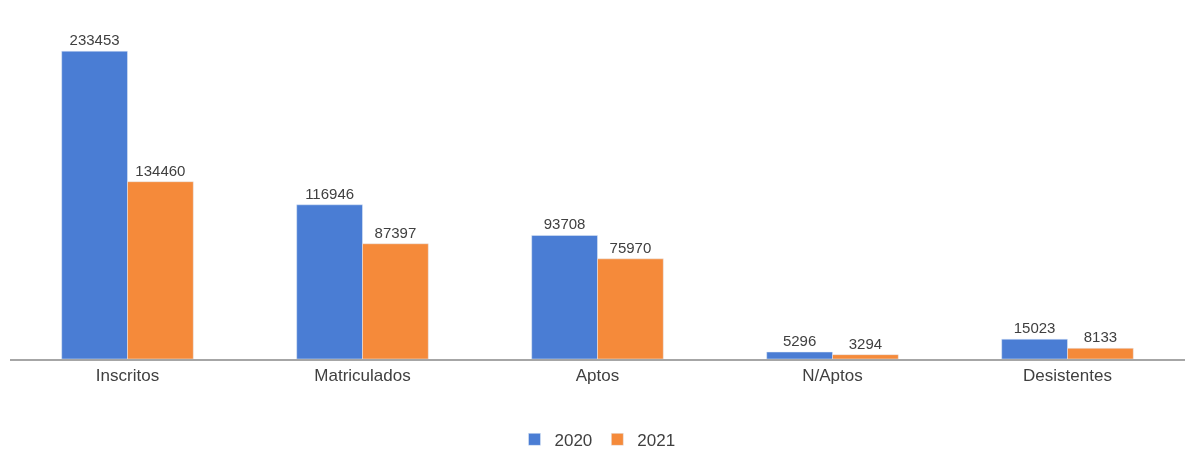 The image size is (1195, 468). Describe the element at coordinates (865, 343) in the screenshot. I see `data-label: 3294` at that location.